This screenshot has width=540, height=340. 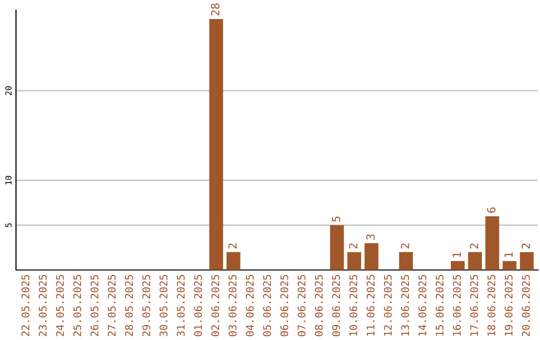 What do you see at coordinates (232, 305) in the screenshot?
I see `x-tick-label: 03.06.2025` at bounding box center [232, 305].